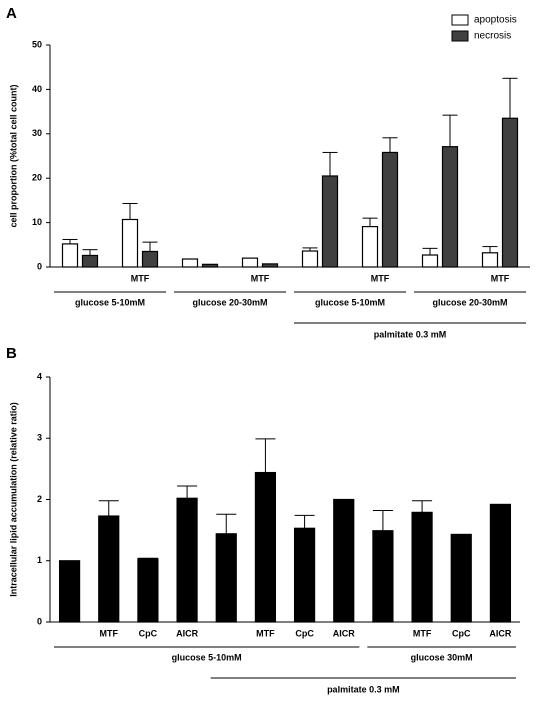 The image size is (540, 704). Describe the element at coordinates (495, 20) in the screenshot. I see `legend-label: apoptosis` at that location.